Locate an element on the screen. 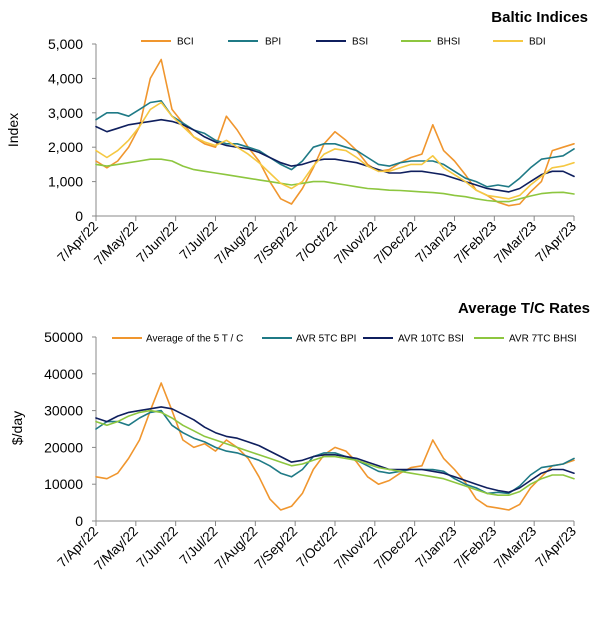 The height and width of the screenshot is (620, 600). legend-label: AVR 7TC BHSI is located at coordinates (543, 339).